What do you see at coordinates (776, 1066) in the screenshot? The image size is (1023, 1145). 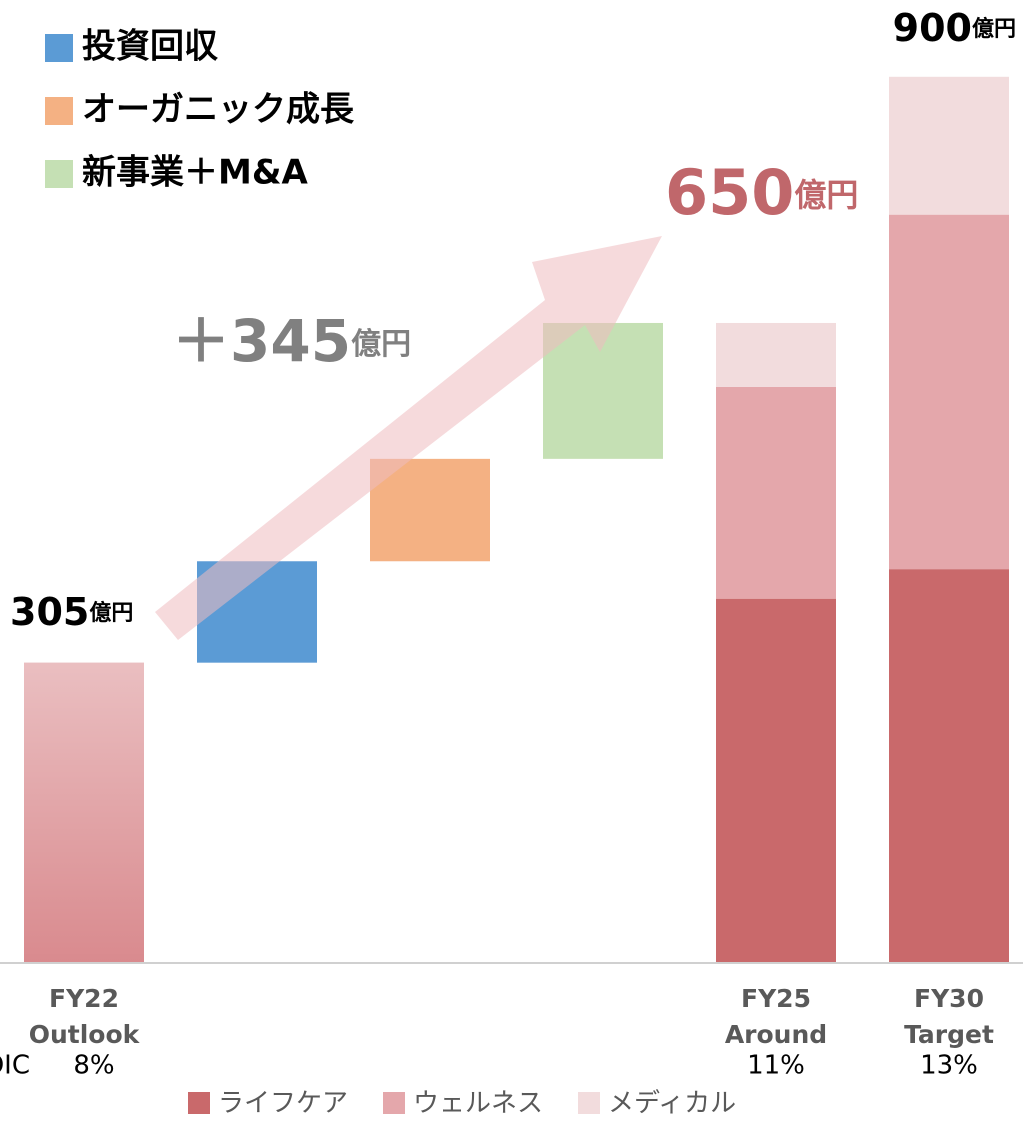 I see `roic-value: 11%` at bounding box center [776, 1066].